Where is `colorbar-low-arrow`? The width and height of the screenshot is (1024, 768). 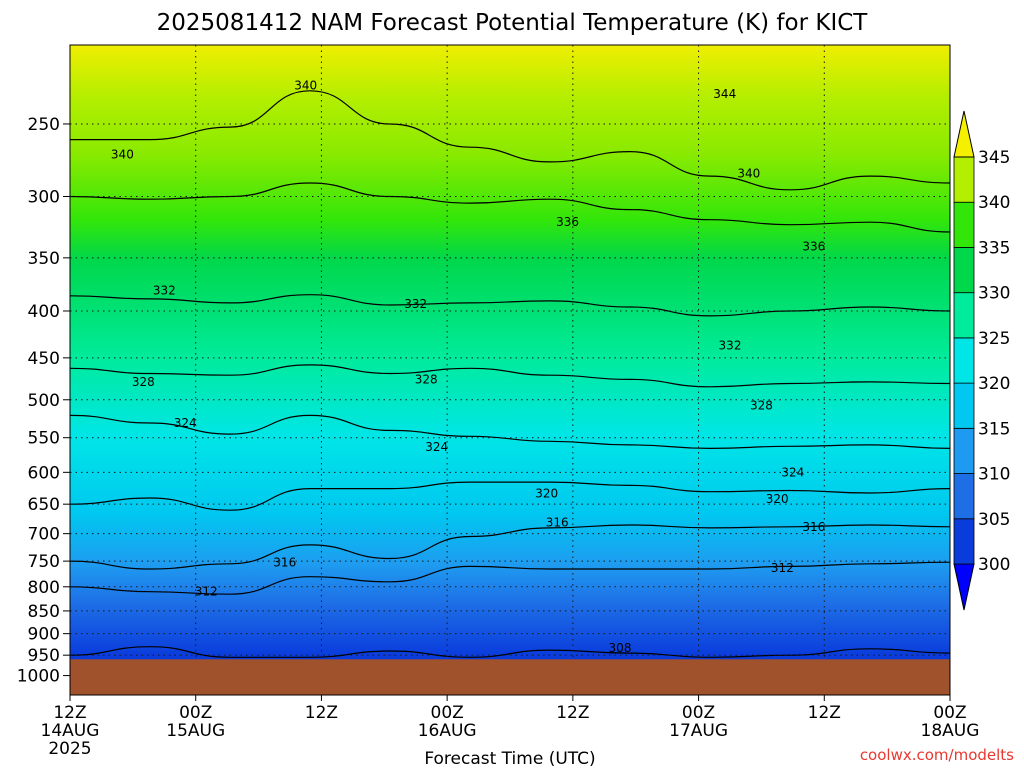
colorbar-low-arrow is located at coordinates (964, 587).